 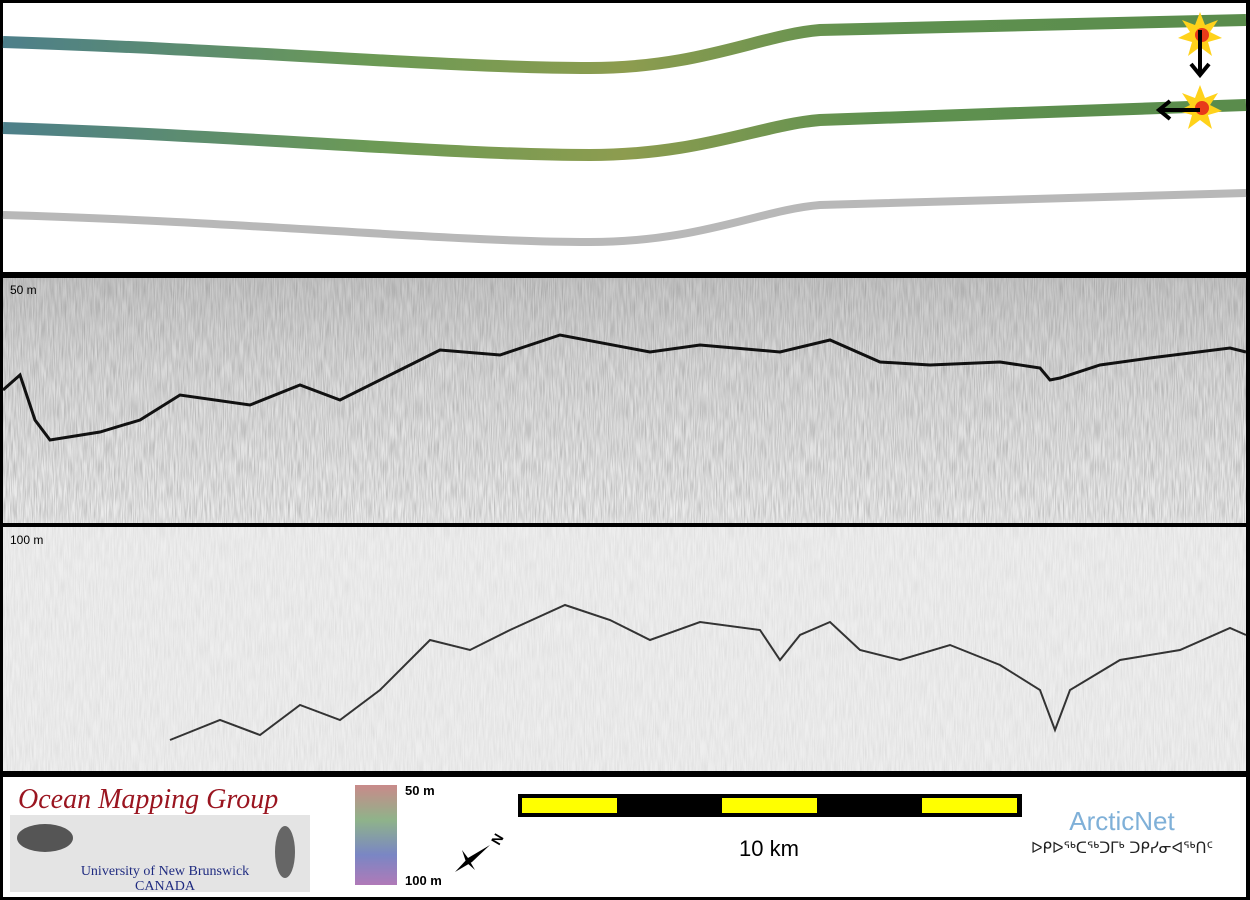 What do you see at coordinates (165, 871) in the screenshot?
I see `logo-university: University of New Brunswick` at bounding box center [165, 871].